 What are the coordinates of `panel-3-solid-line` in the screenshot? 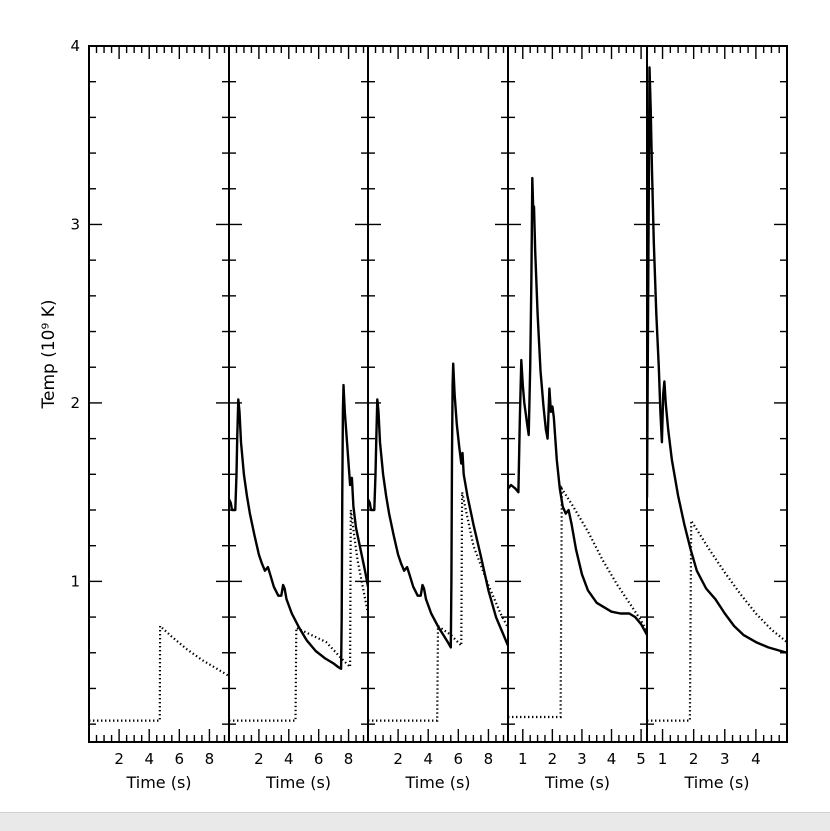 It's located at (438, 505).